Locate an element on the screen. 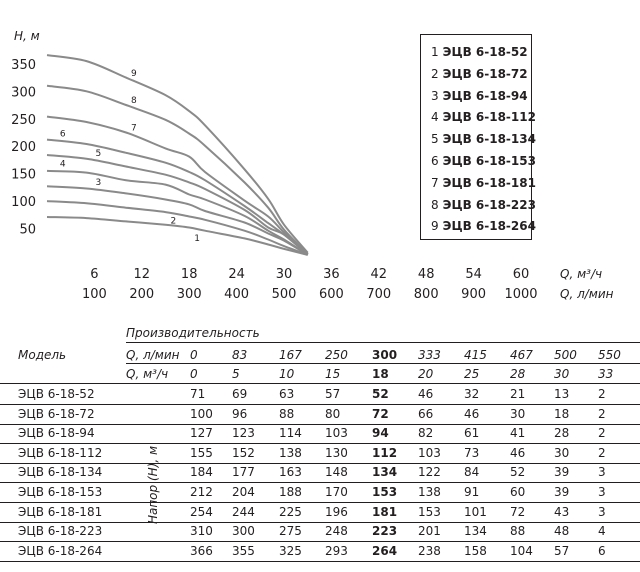 The width and height of the screenshot is (640, 572). table-cell-value: 28 is located at coordinates (562, 433).